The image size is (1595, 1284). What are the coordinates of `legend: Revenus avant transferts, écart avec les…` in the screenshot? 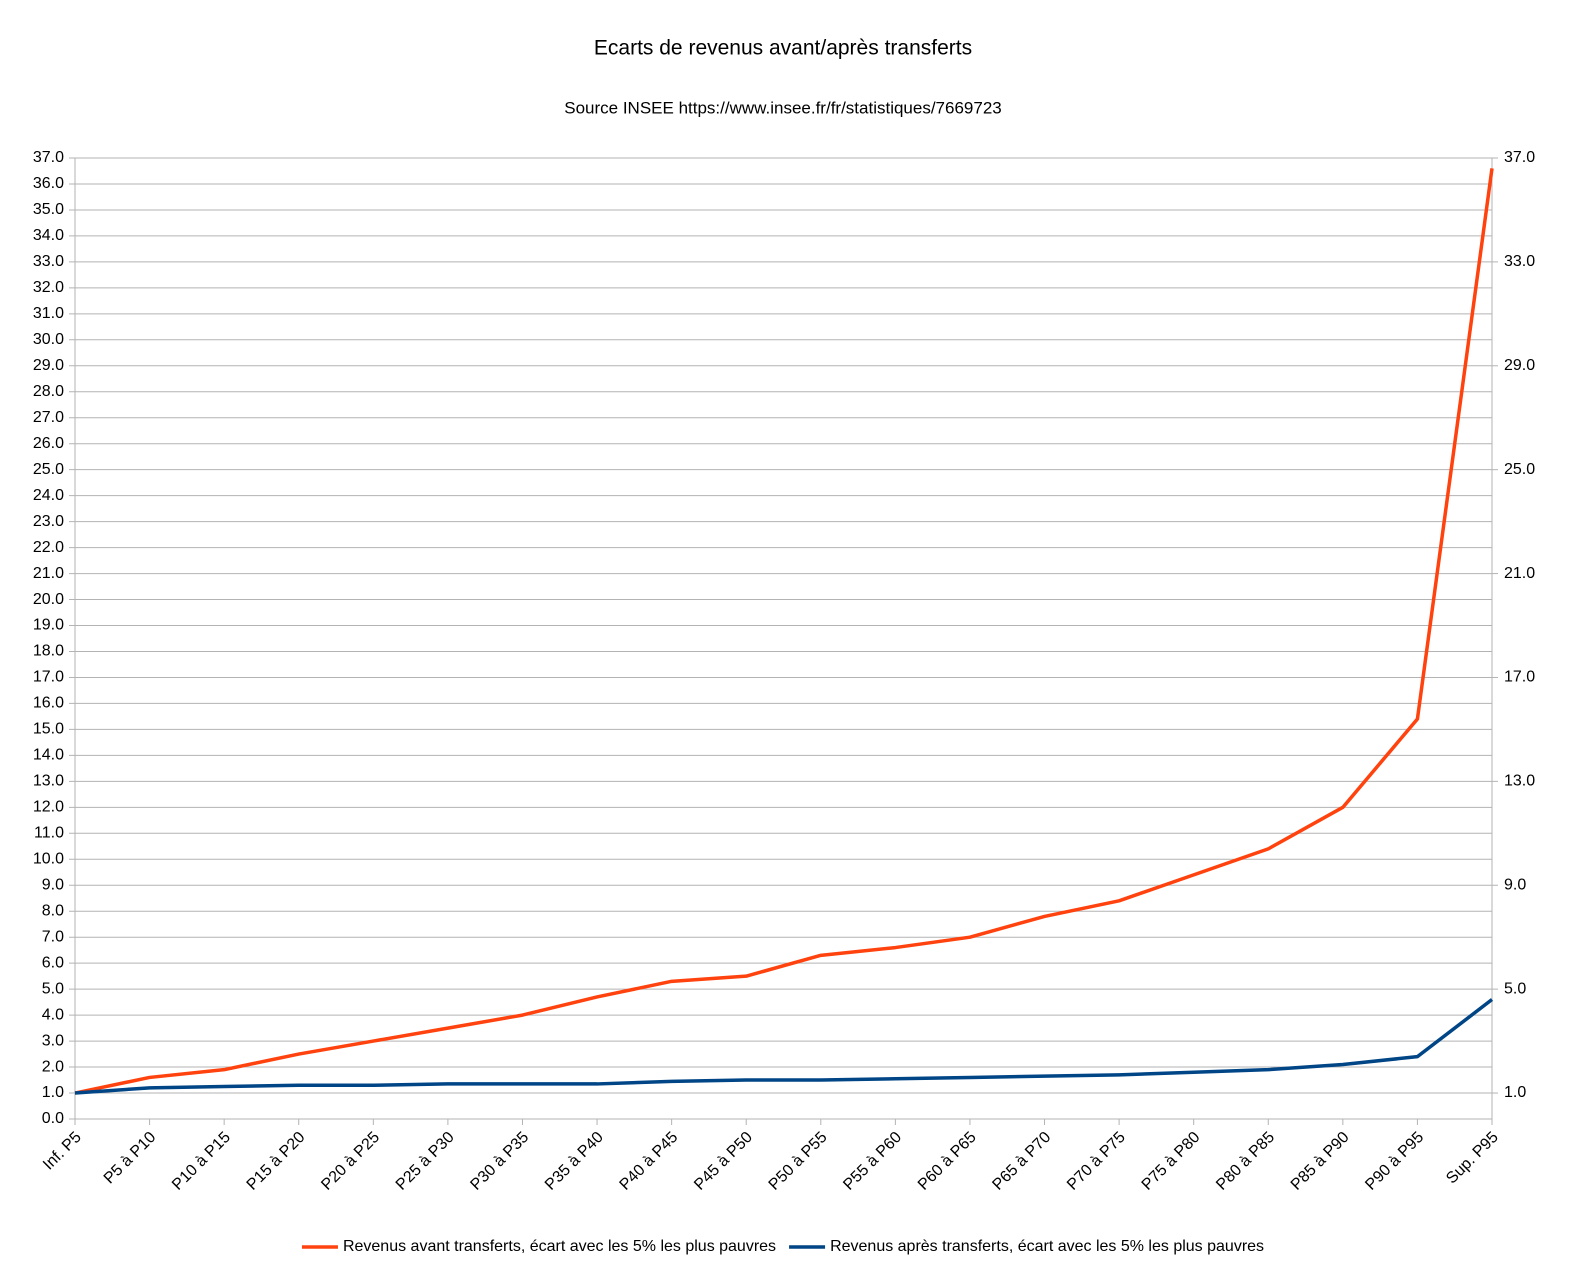 It's located at (782, 1246).